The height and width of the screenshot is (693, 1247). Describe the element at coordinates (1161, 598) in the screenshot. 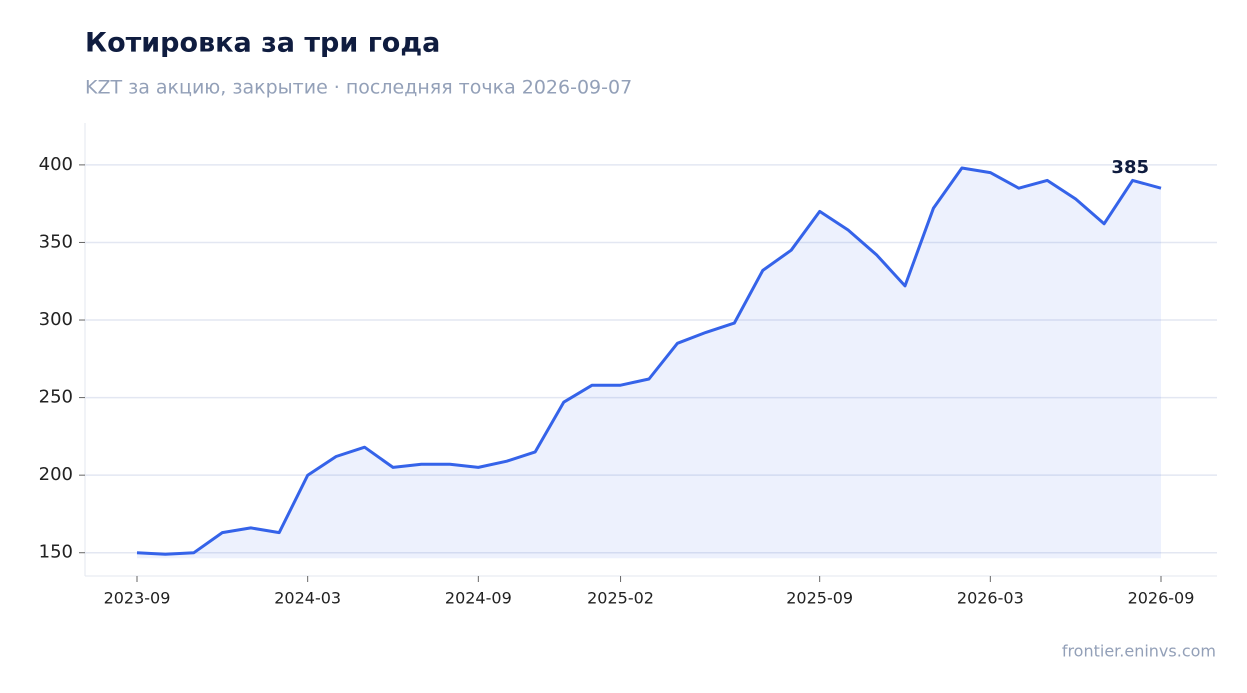

I see `x-tick-label: 2026-09` at that location.